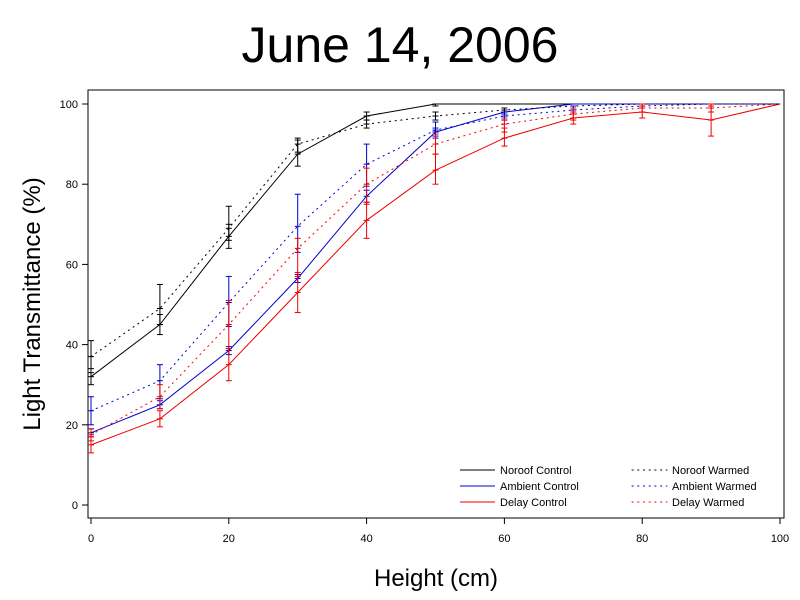 The image size is (800, 600). What do you see at coordinates (642, 539) in the screenshot?
I see `x-tick-label: 80` at bounding box center [642, 539].